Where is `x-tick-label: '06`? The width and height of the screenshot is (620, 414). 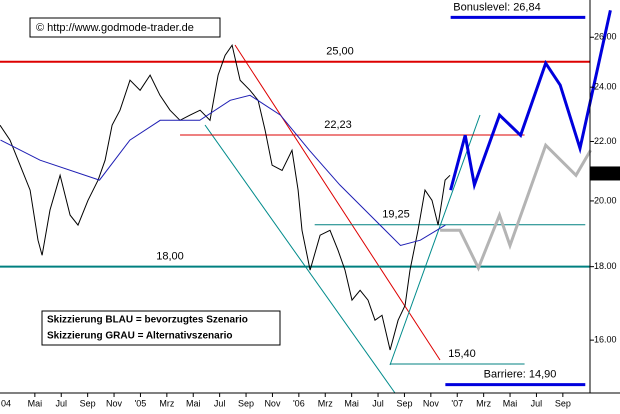 x-tick-label: '06 is located at coordinates (299, 403).